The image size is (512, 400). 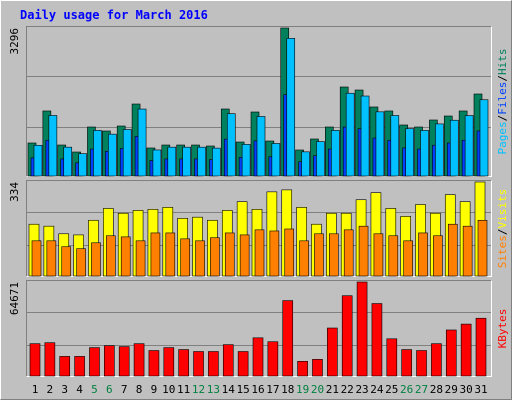 What do you see at coordinates (436, 389) in the screenshot?
I see `x-tick-label: 28` at bounding box center [436, 389].